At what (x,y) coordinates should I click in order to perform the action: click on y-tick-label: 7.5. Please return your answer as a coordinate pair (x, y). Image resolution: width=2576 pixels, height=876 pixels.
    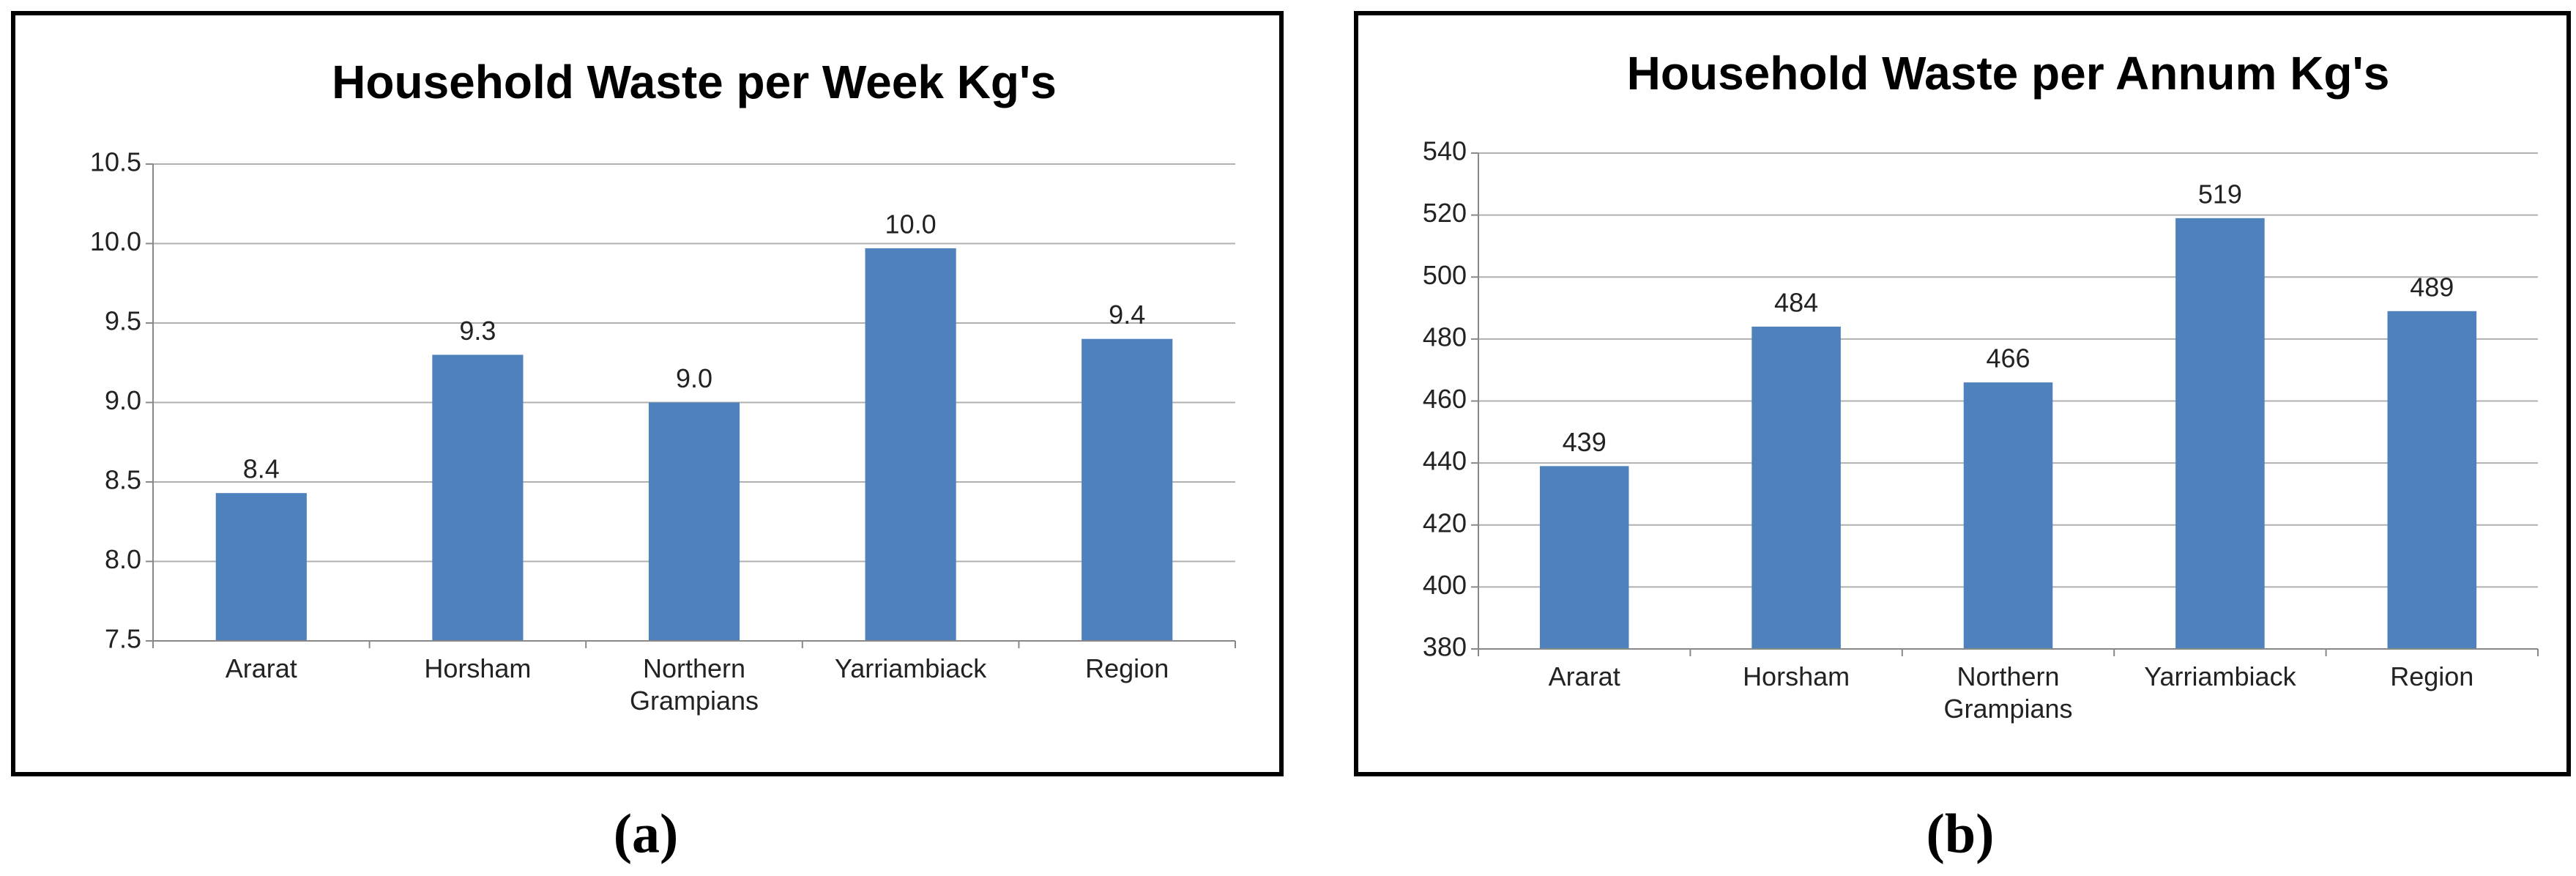
    Looking at the image, I should click on (123, 639).